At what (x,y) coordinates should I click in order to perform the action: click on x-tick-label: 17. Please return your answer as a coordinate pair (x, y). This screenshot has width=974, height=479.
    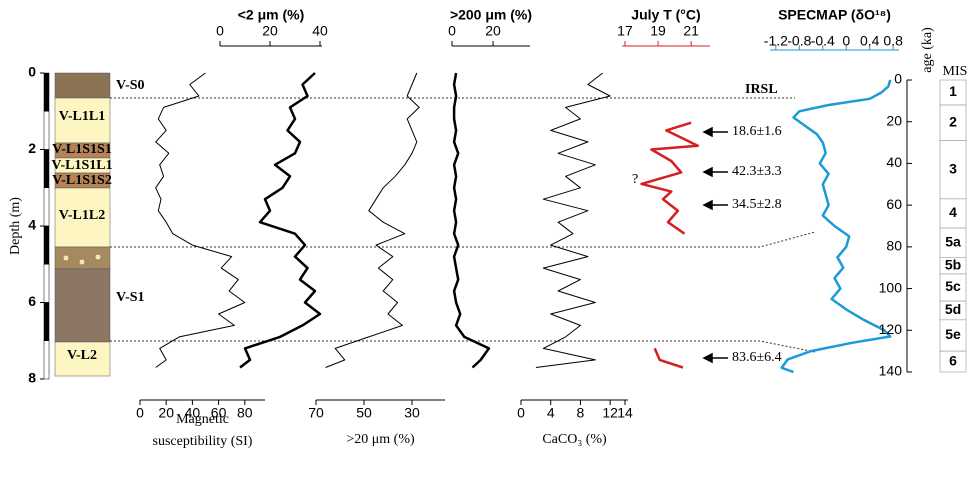
    Looking at the image, I should click on (625, 31).